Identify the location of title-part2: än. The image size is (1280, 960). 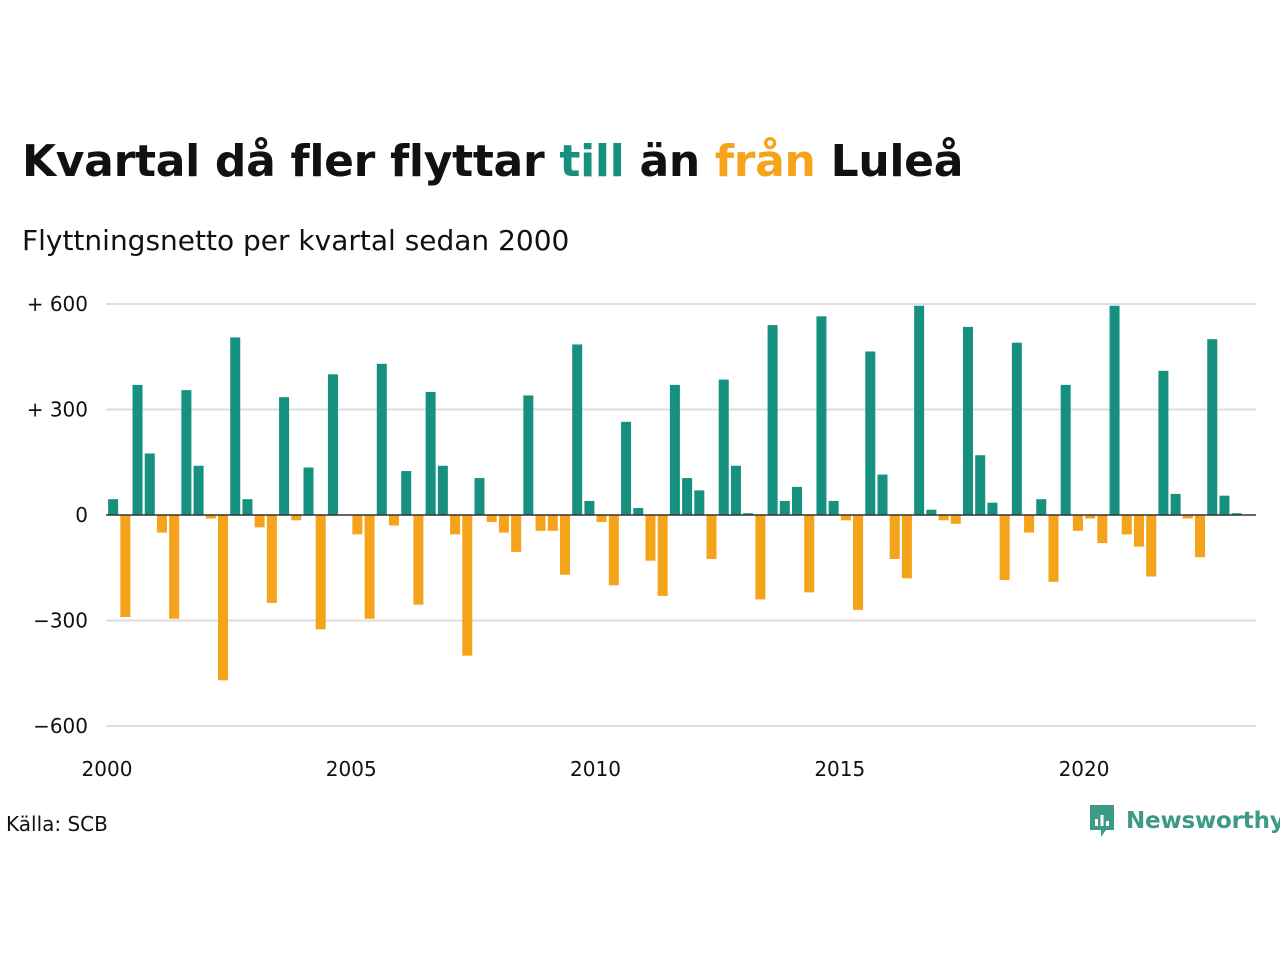
(669, 161).